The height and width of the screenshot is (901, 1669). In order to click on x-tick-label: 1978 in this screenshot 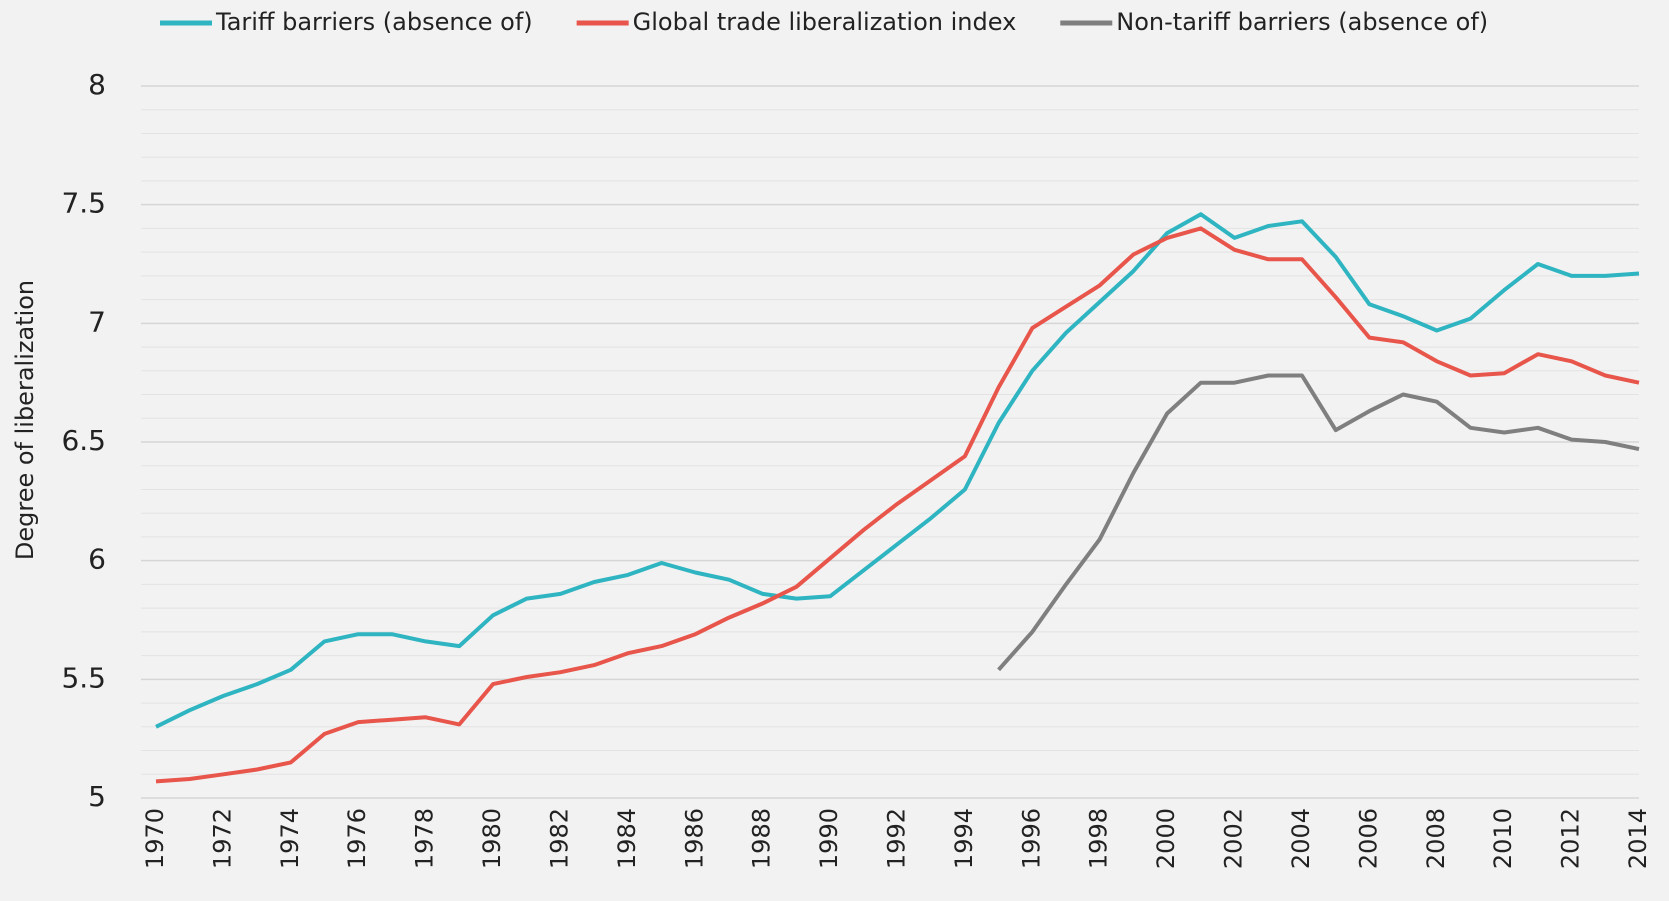, I will do `click(425, 838)`.